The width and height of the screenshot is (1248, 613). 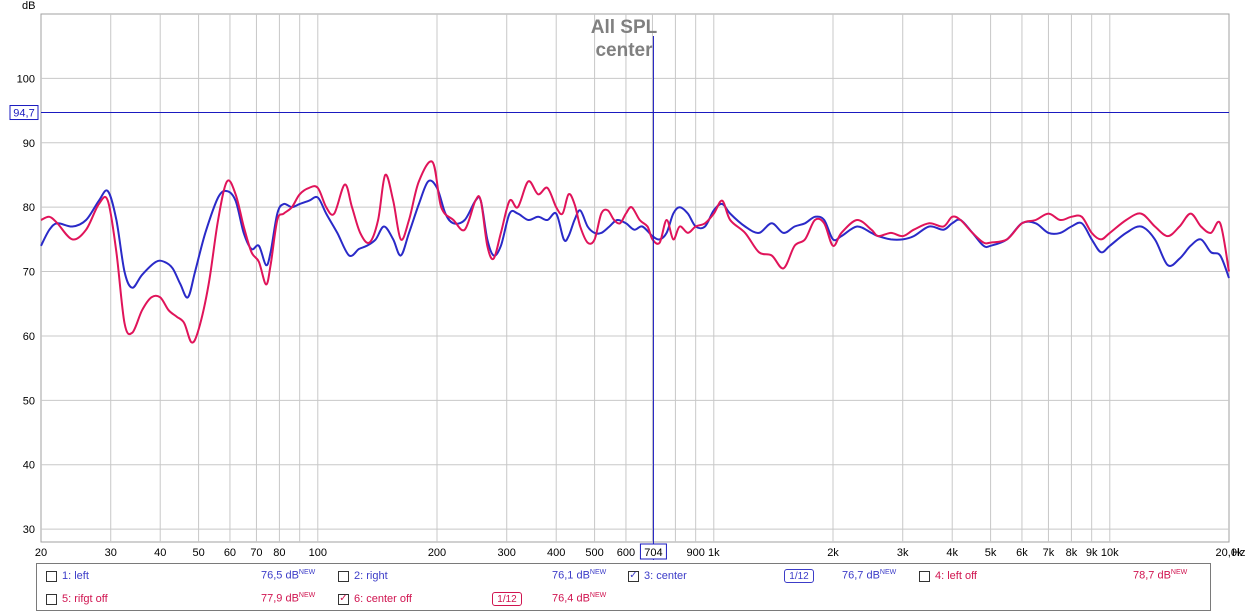 I want to click on x-tick-label: 400, so click(x=556, y=553).